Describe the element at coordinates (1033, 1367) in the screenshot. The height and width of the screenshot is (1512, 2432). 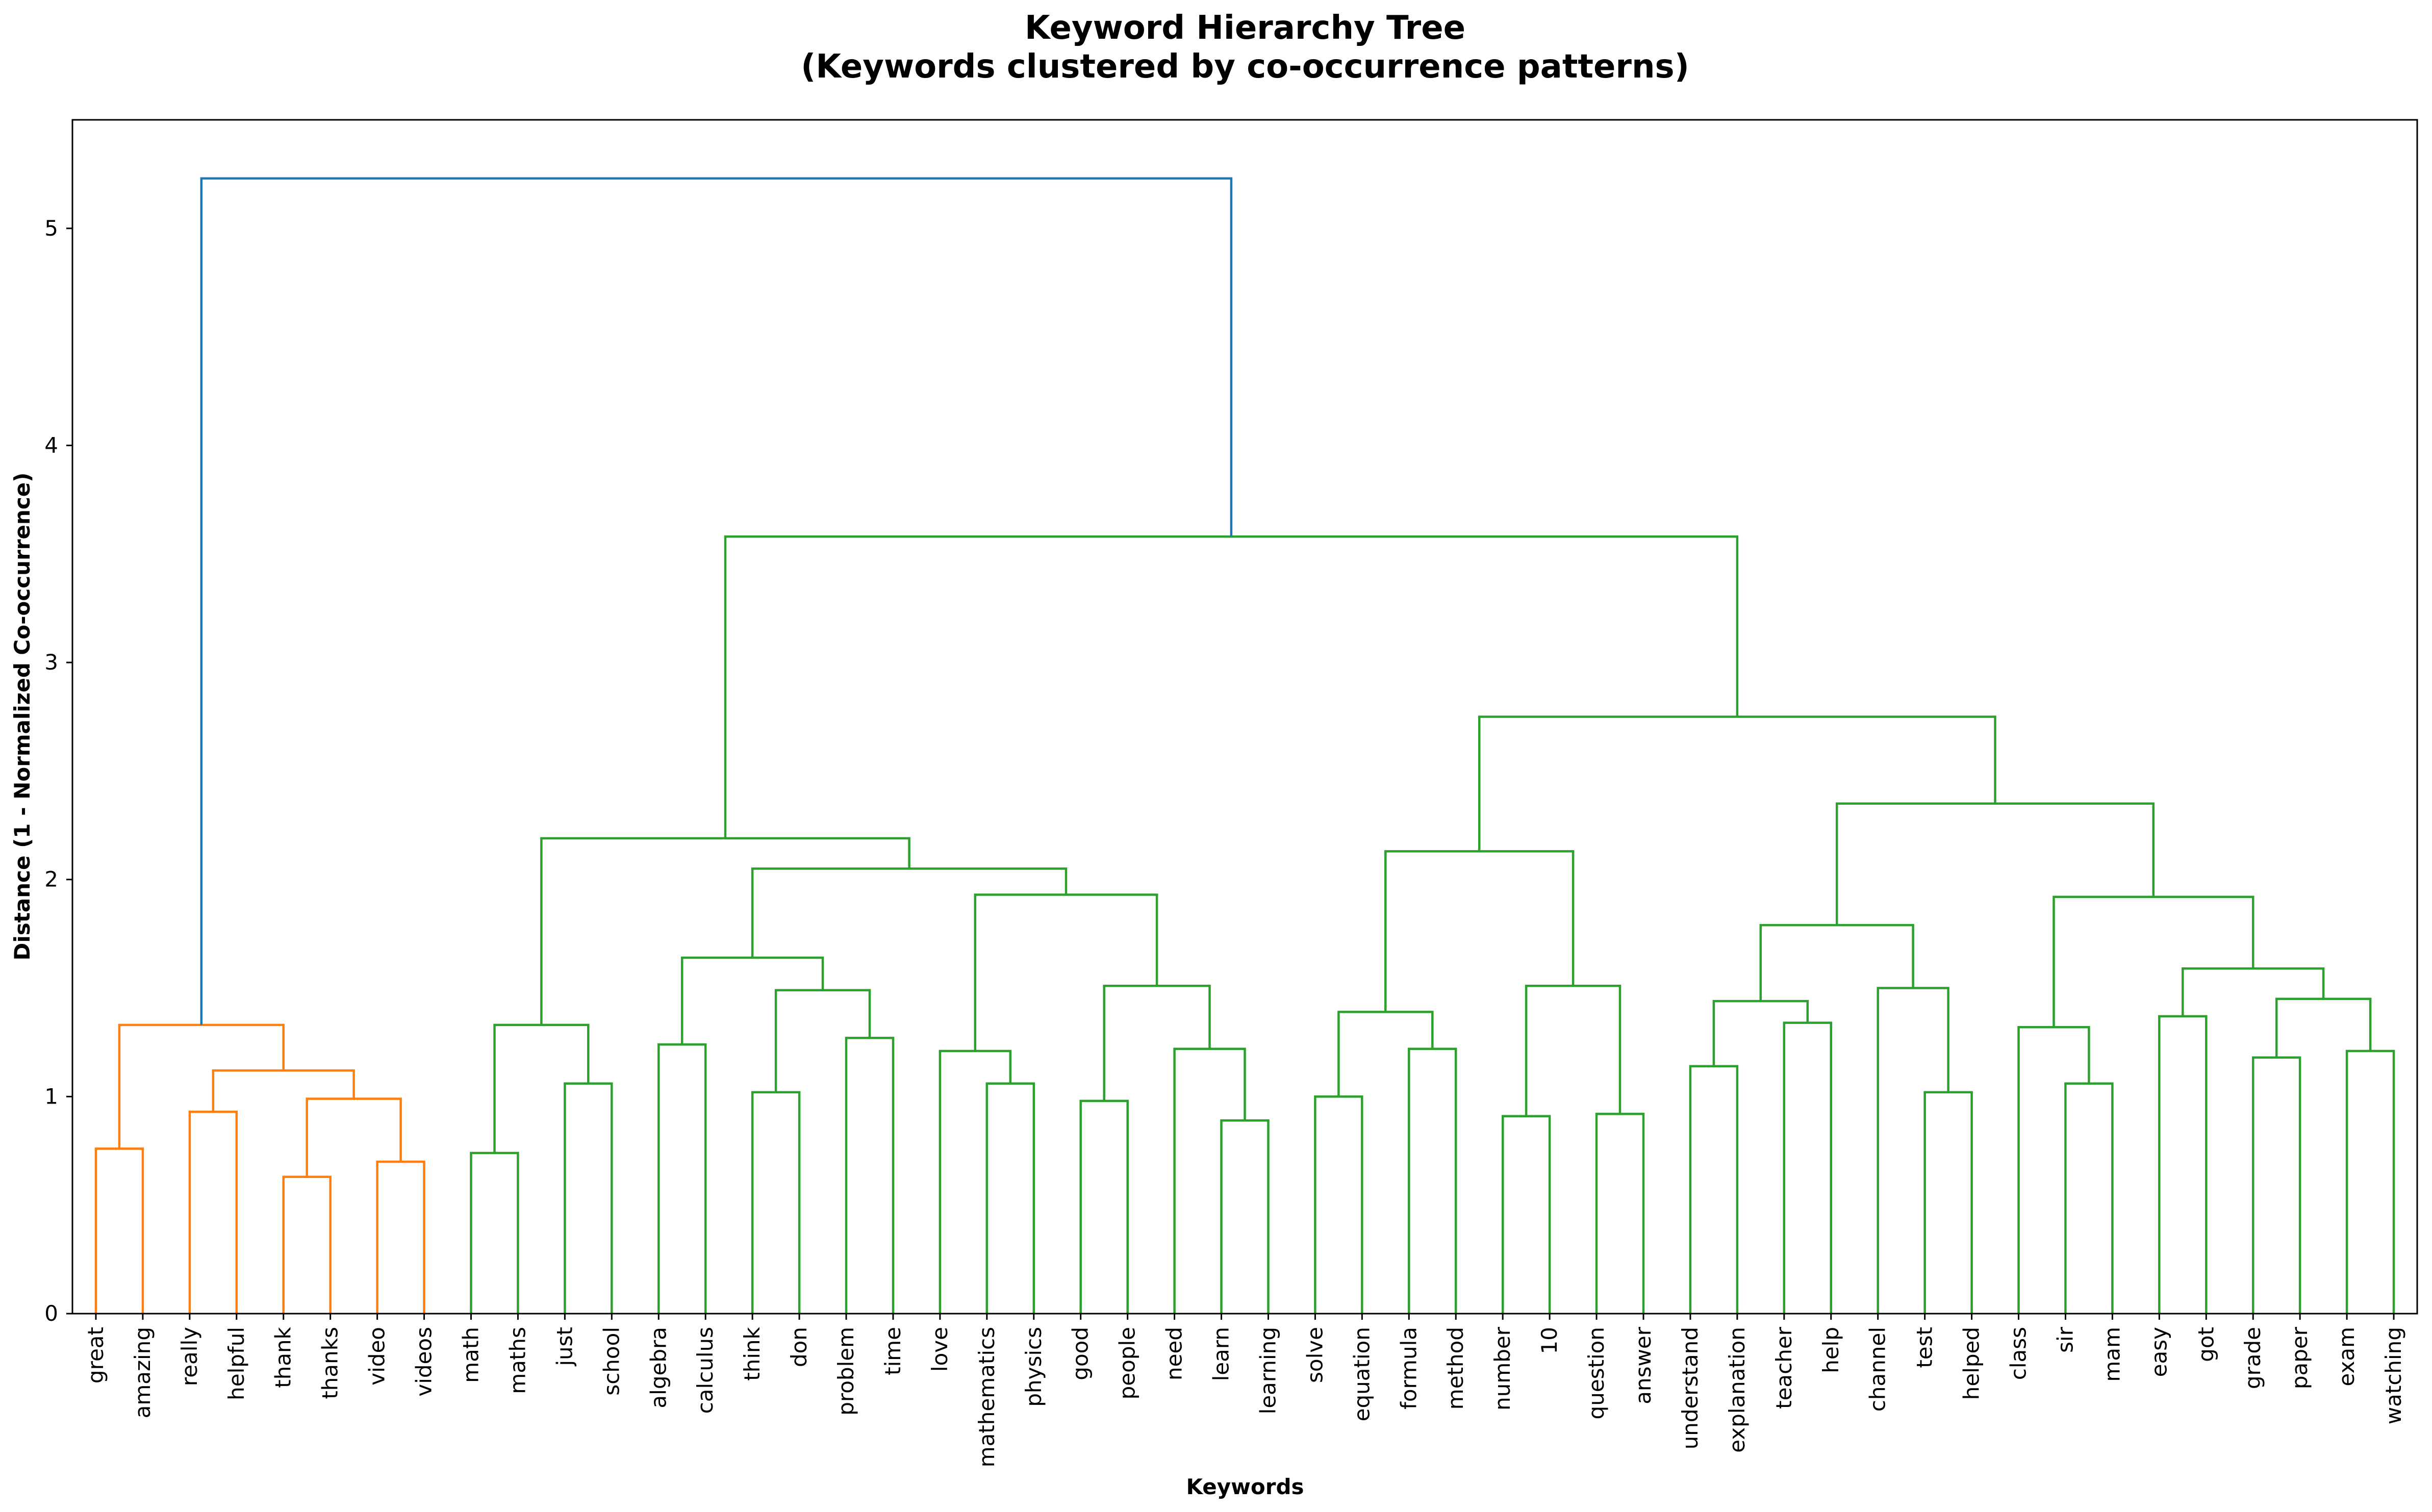
I see `leaf-label-physics: physics` at that location.